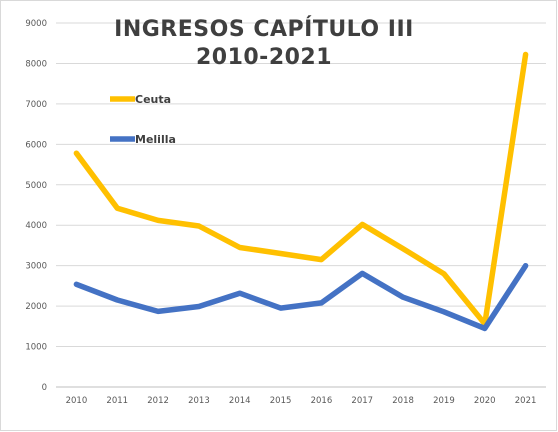  Describe the element at coordinates (322, 401) in the screenshot. I see `x-tick-label: 2016` at that location.